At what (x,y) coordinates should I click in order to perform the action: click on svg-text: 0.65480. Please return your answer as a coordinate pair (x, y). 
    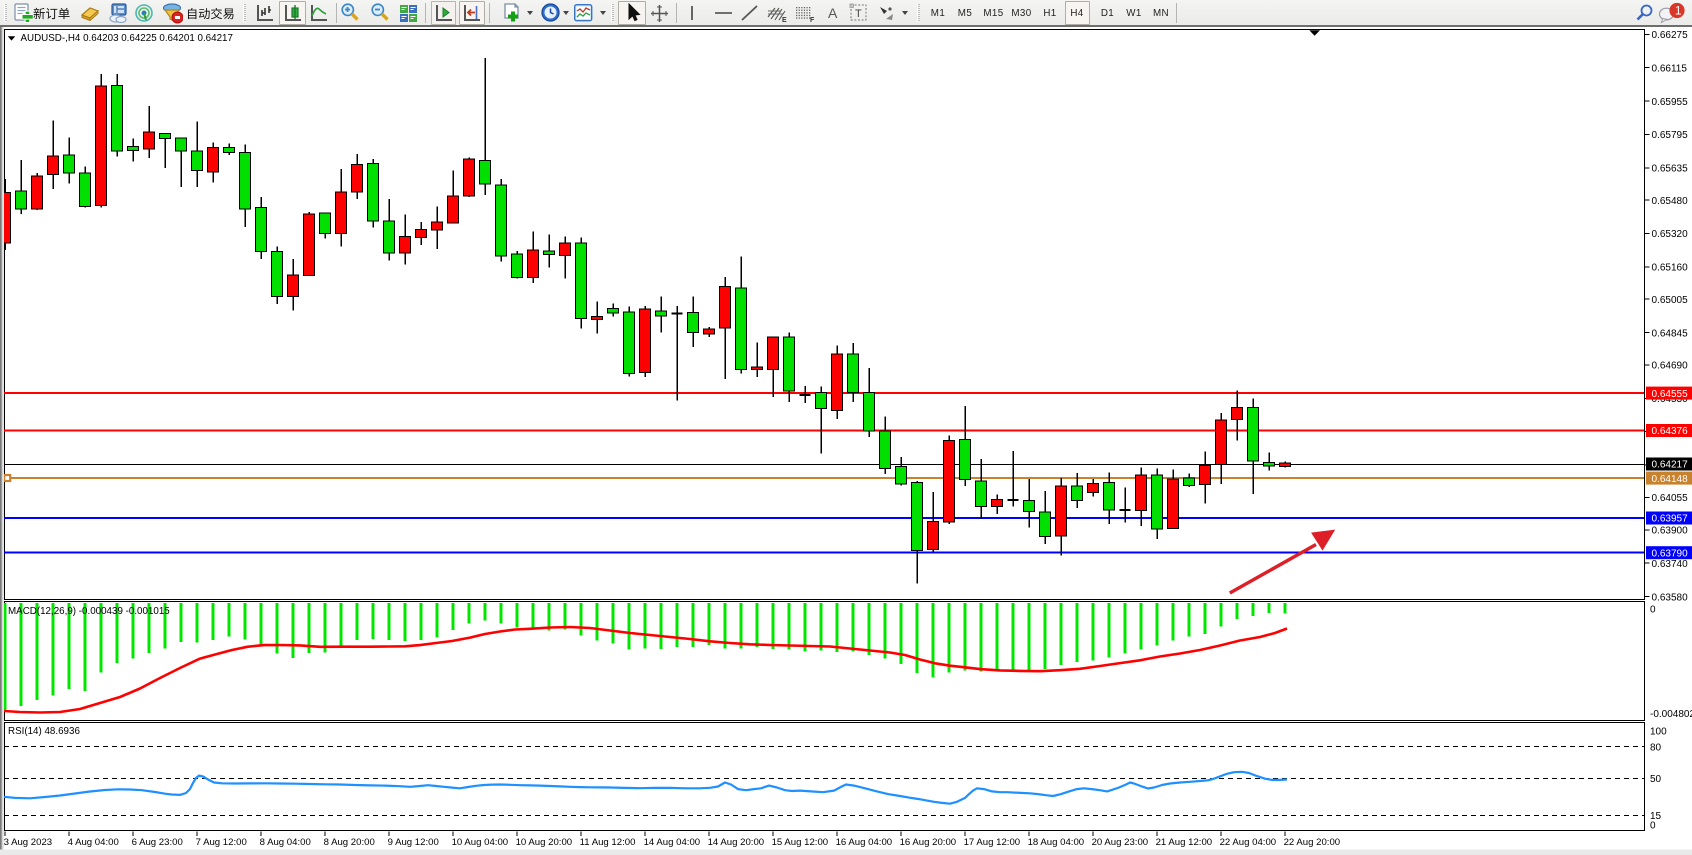
    Looking at the image, I should click on (1670, 201).